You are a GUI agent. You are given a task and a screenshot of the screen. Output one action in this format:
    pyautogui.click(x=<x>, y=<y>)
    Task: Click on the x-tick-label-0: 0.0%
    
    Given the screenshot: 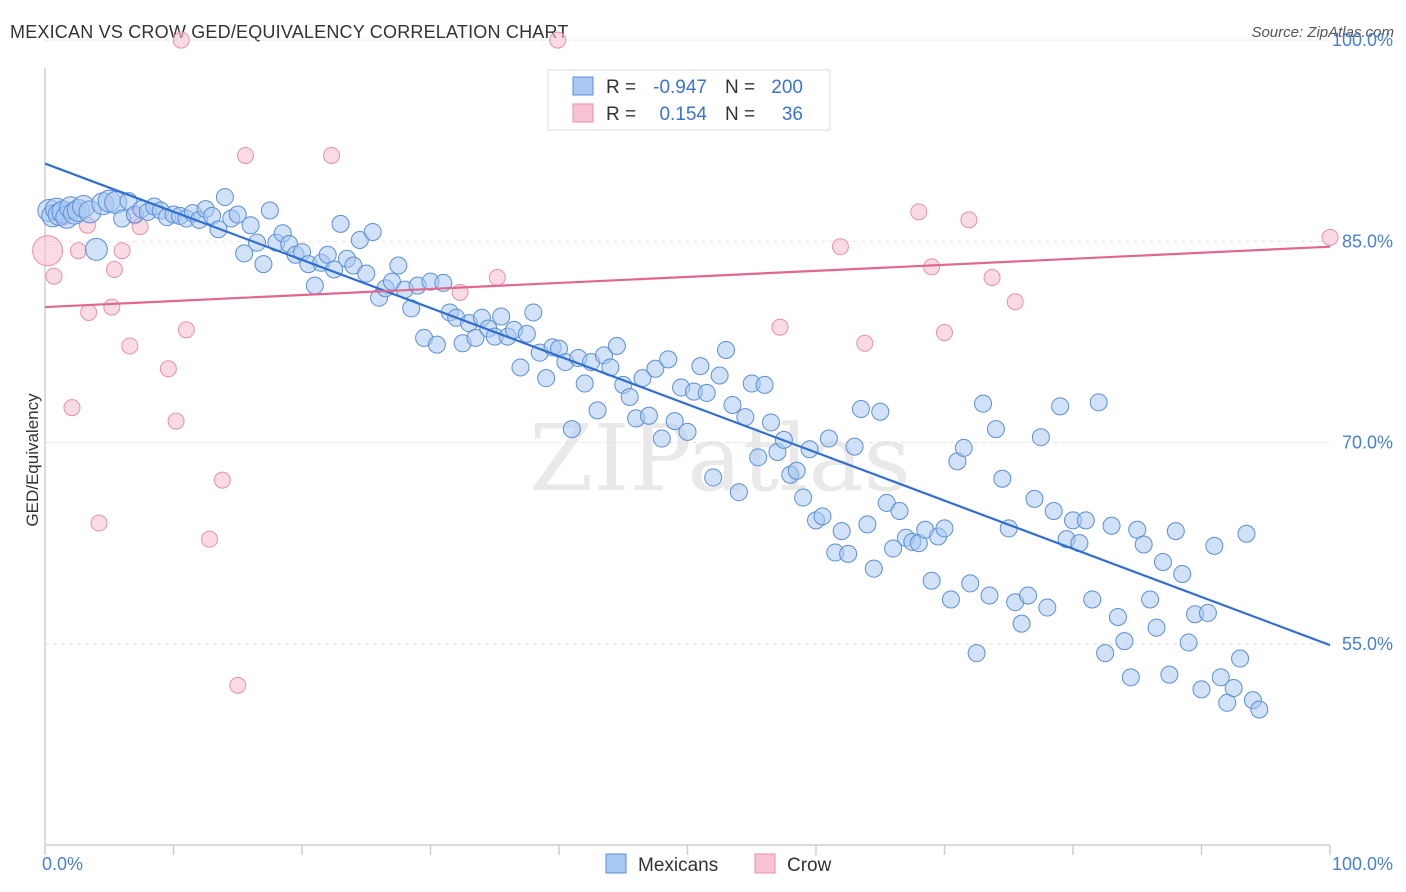 What is the action you would take?
    pyautogui.click(x=62, y=864)
    